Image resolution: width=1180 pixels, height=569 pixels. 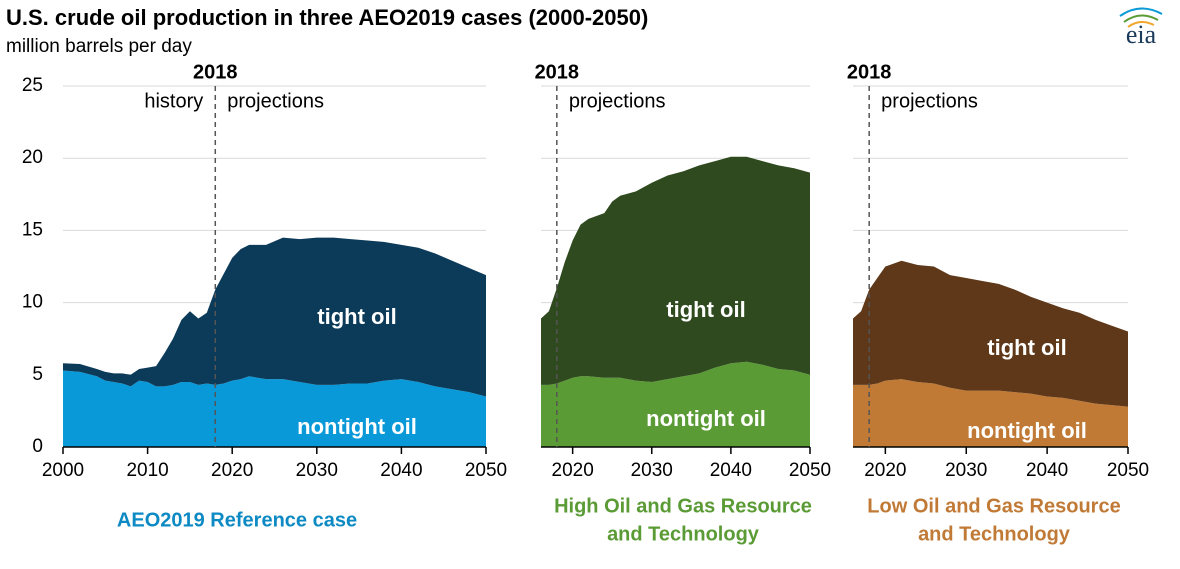 I want to click on chart-subtitle: million barrels per day, so click(x=99, y=46).